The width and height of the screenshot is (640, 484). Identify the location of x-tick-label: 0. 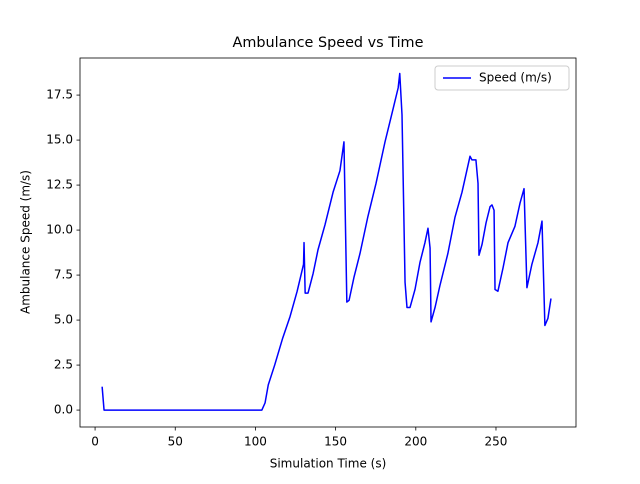
(95, 442).